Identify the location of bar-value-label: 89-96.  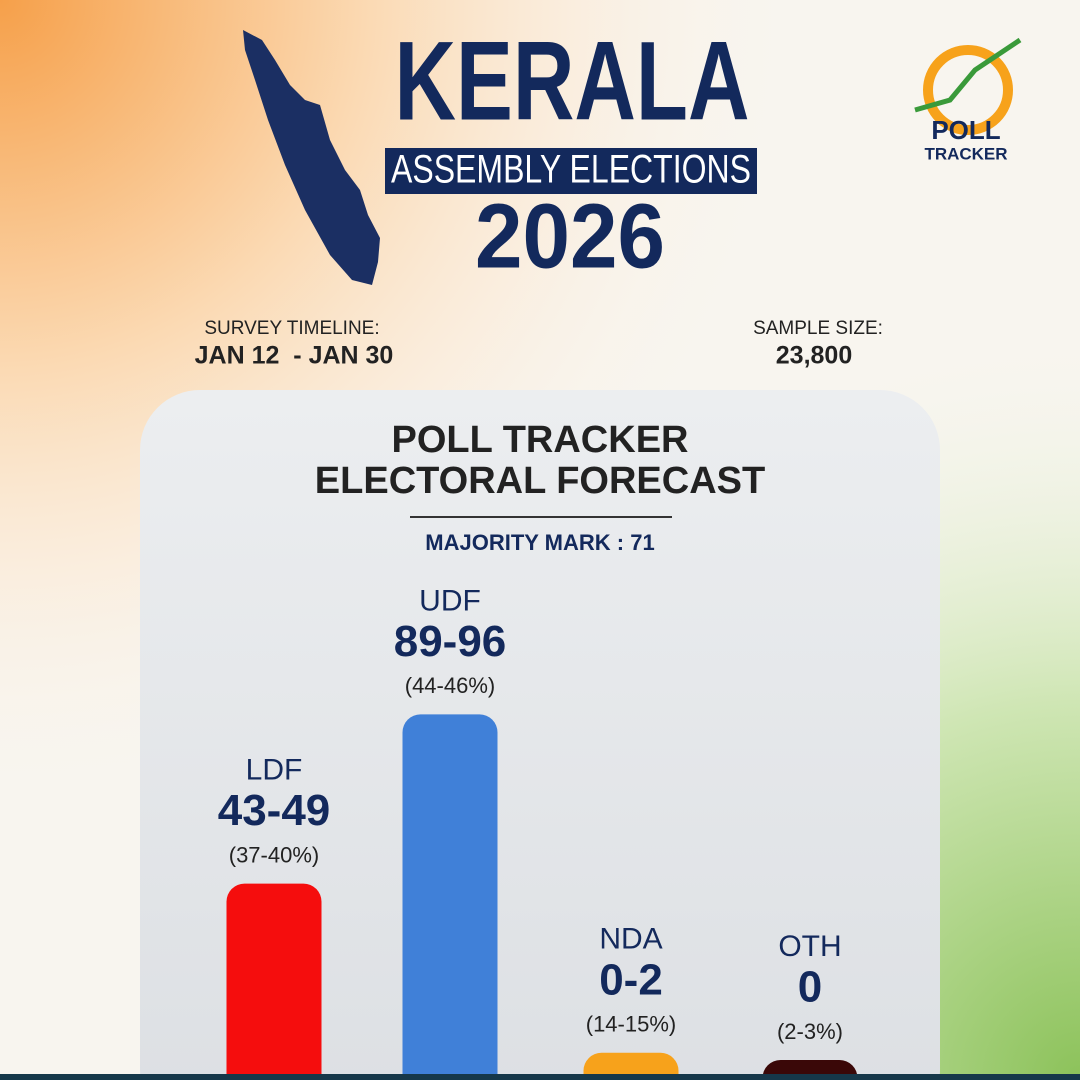
(450, 641).